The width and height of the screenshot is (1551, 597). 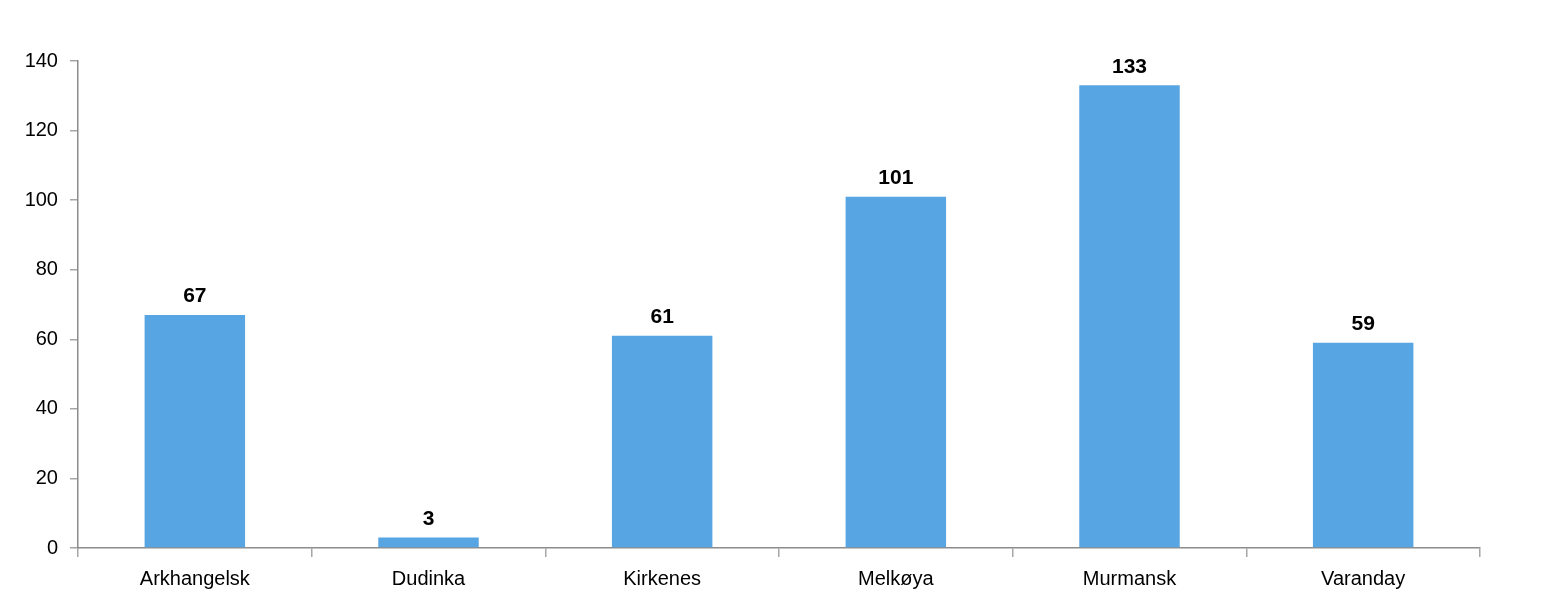 What do you see at coordinates (46, 268) in the screenshot?
I see `y-tick-label: 80` at bounding box center [46, 268].